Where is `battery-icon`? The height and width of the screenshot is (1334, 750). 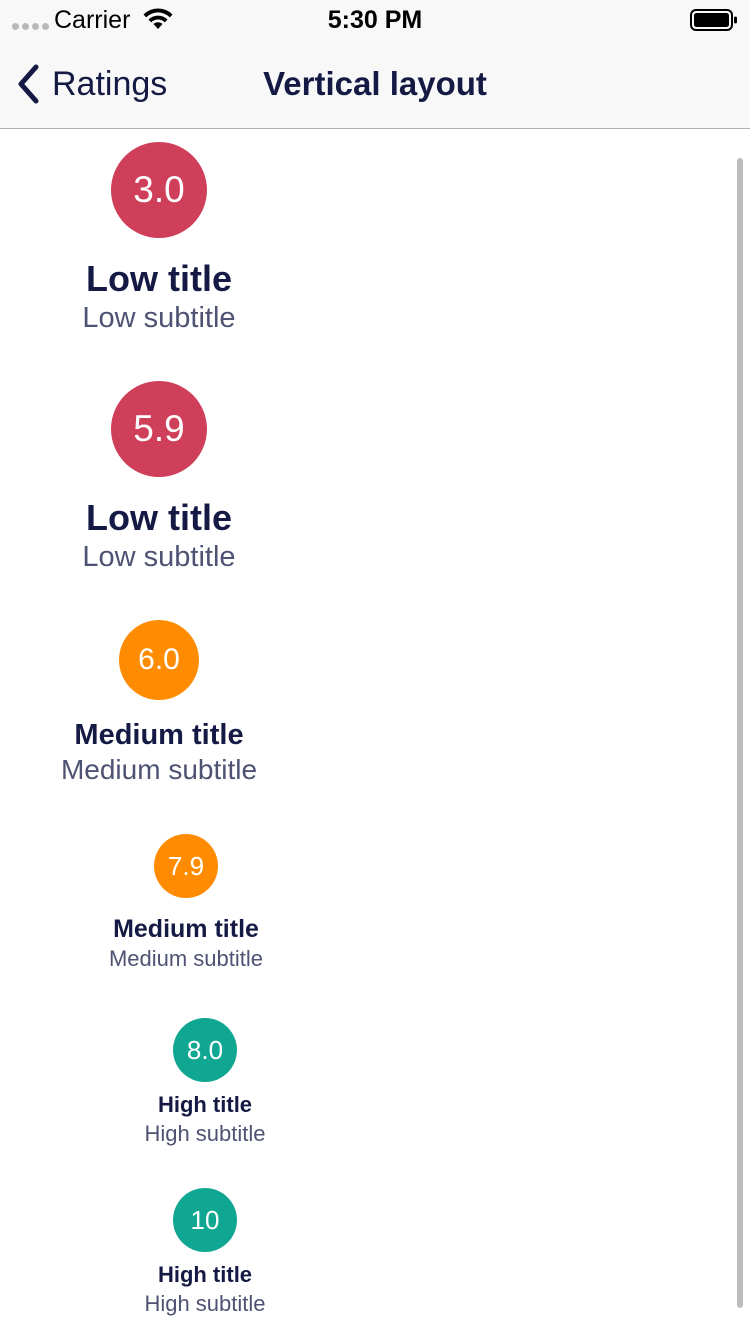
battery-icon is located at coordinates (713, 20).